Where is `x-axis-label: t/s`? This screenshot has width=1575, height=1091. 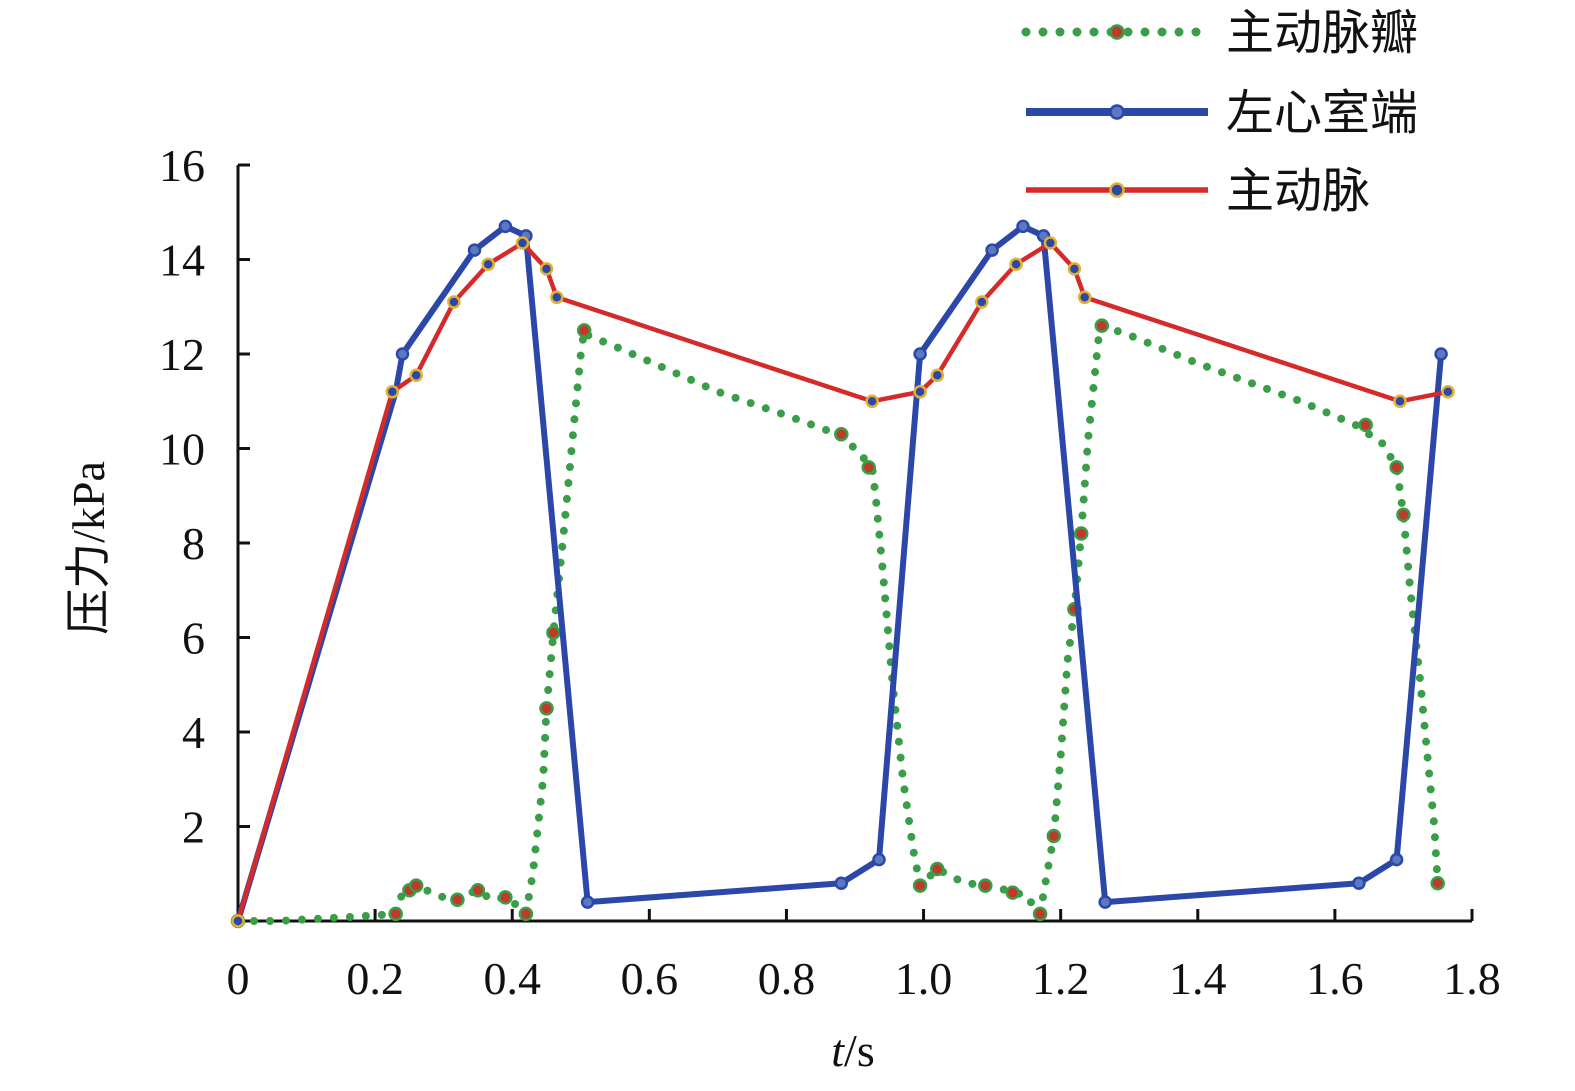 x-axis-label: t/s is located at coordinates (852, 1050).